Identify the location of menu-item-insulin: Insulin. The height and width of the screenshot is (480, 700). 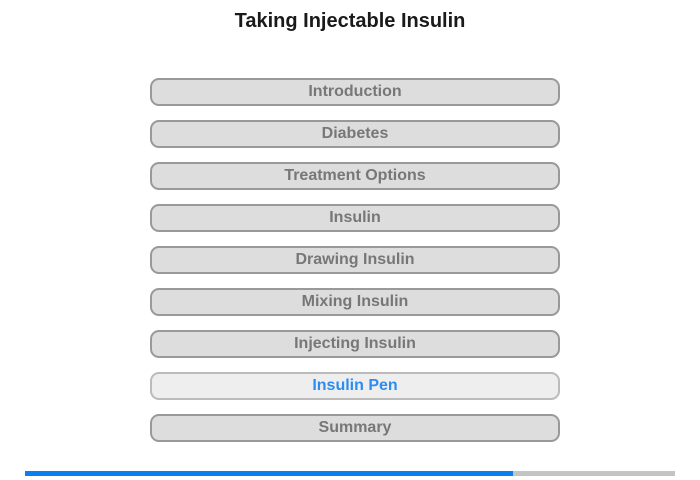
(355, 218).